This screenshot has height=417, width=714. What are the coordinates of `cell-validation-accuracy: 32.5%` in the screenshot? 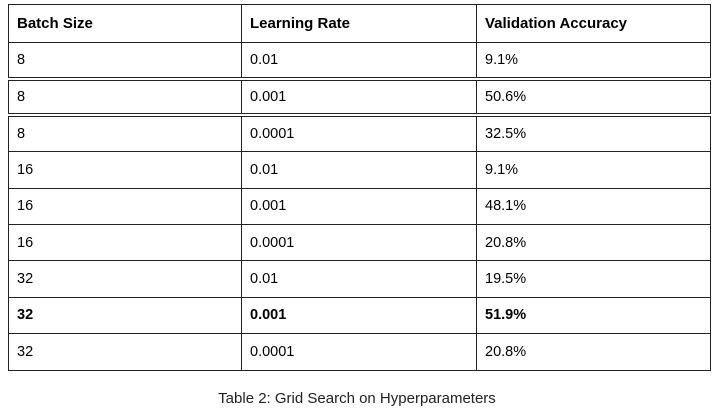 It's located at (593, 133).